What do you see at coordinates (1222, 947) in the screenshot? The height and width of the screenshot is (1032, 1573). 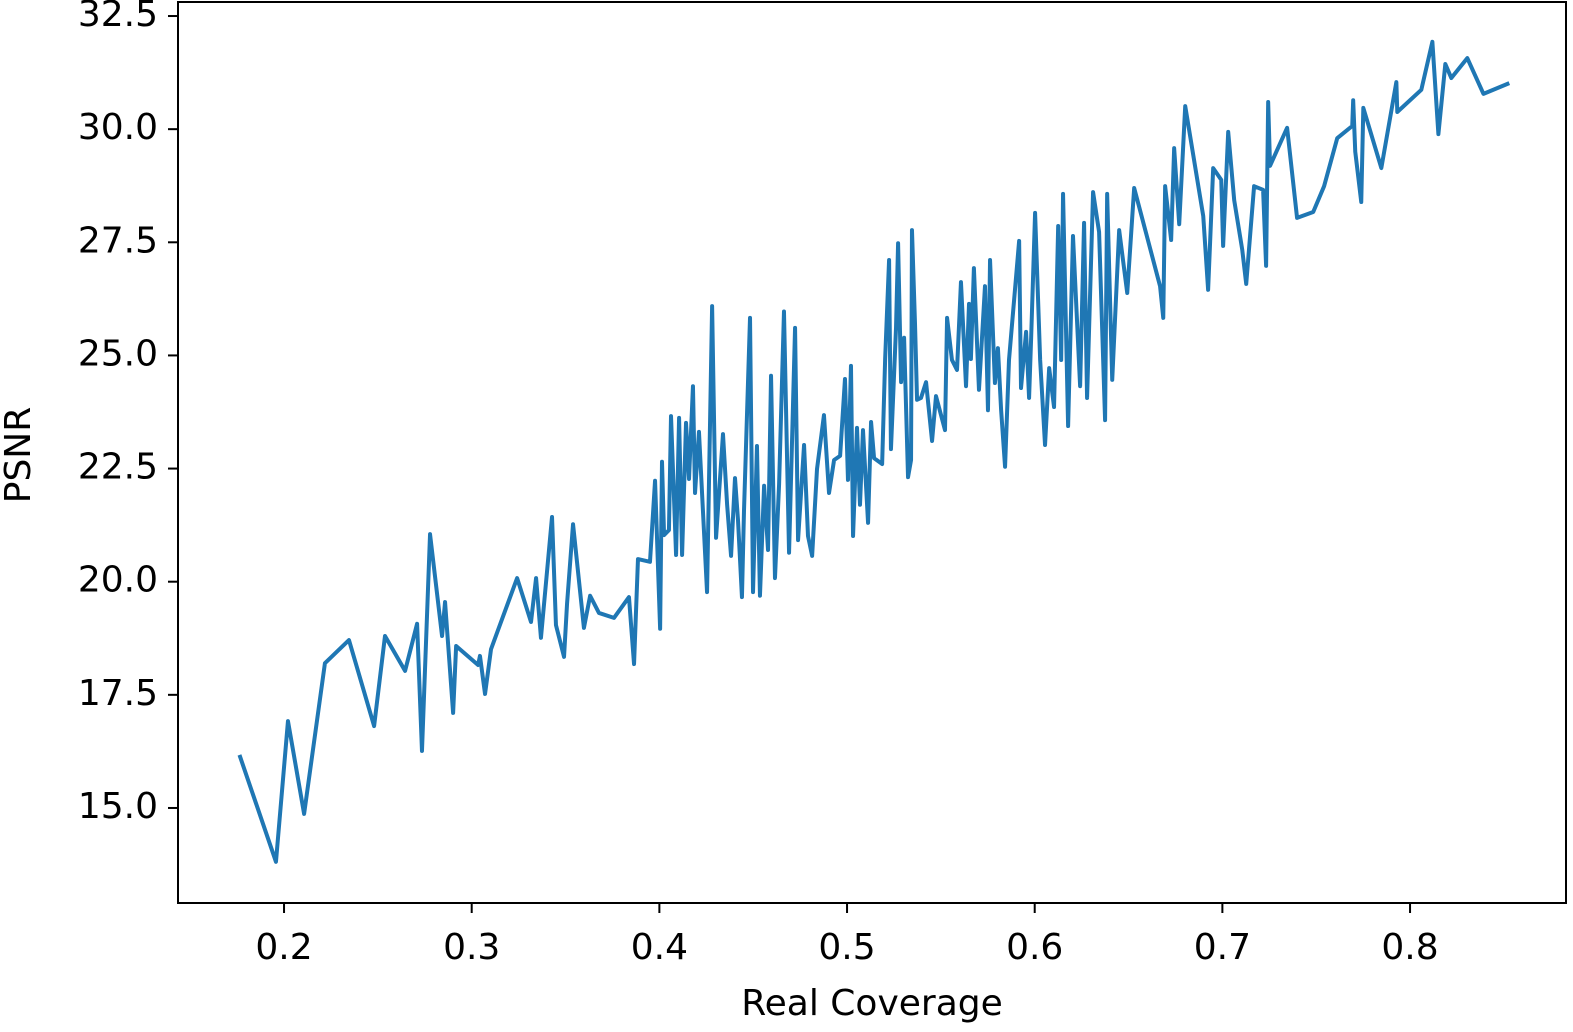 I see `x-tick-label: 0.7` at bounding box center [1222, 947].